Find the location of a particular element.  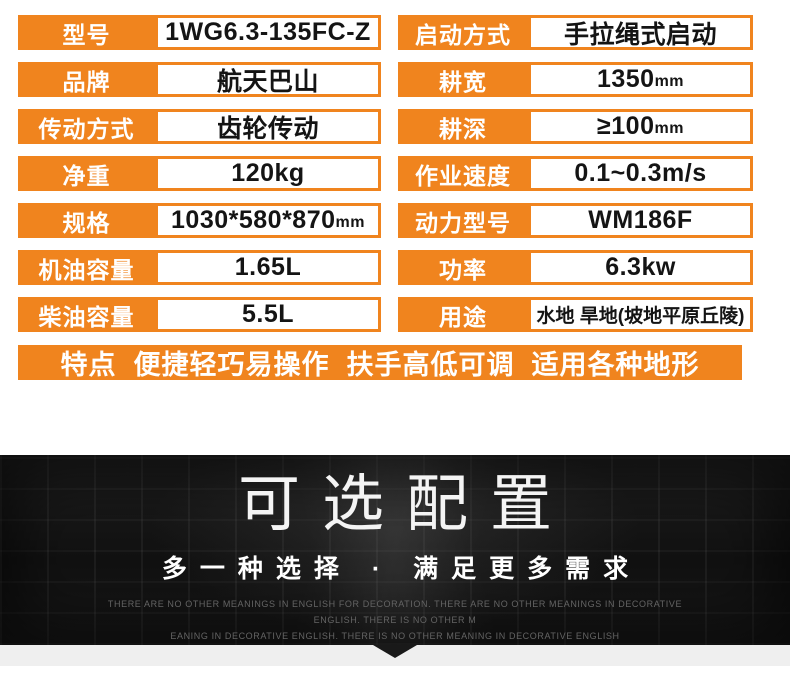

features-bar: 特点 便捷轻巧易操作 扶手高低可调 适用各种地形 is located at coordinates (380, 362).